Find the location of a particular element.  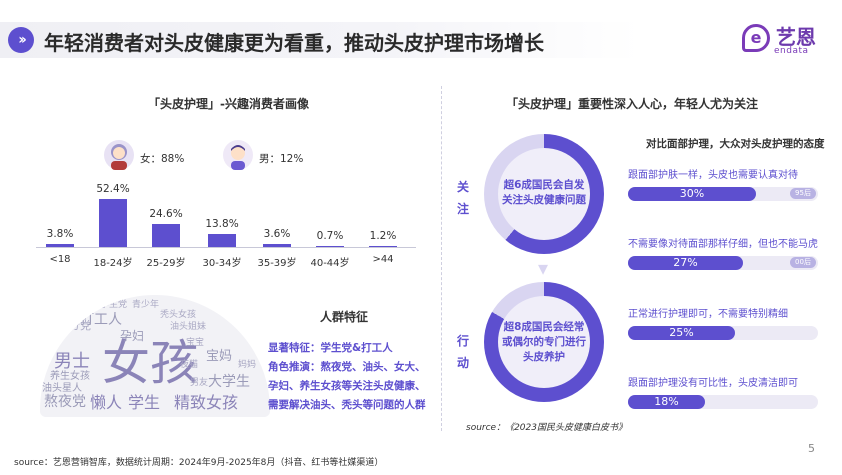

trait-line: 孕妇、养生女孩等关注头皮健康、 is located at coordinates (347, 386).